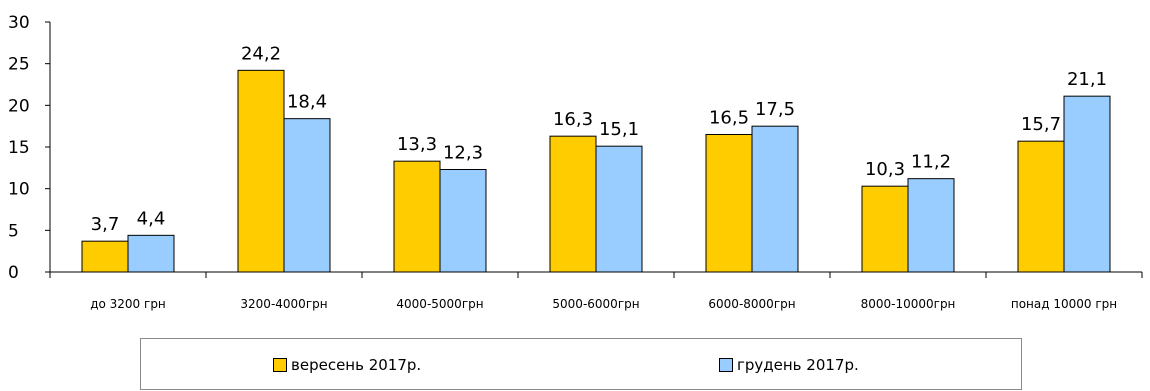 This screenshot has height=391, width=1150. What do you see at coordinates (356, 365) in the screenshot?
I see `legend-label-series-1: вересень 2017р.` at bounding box center [356, 365].